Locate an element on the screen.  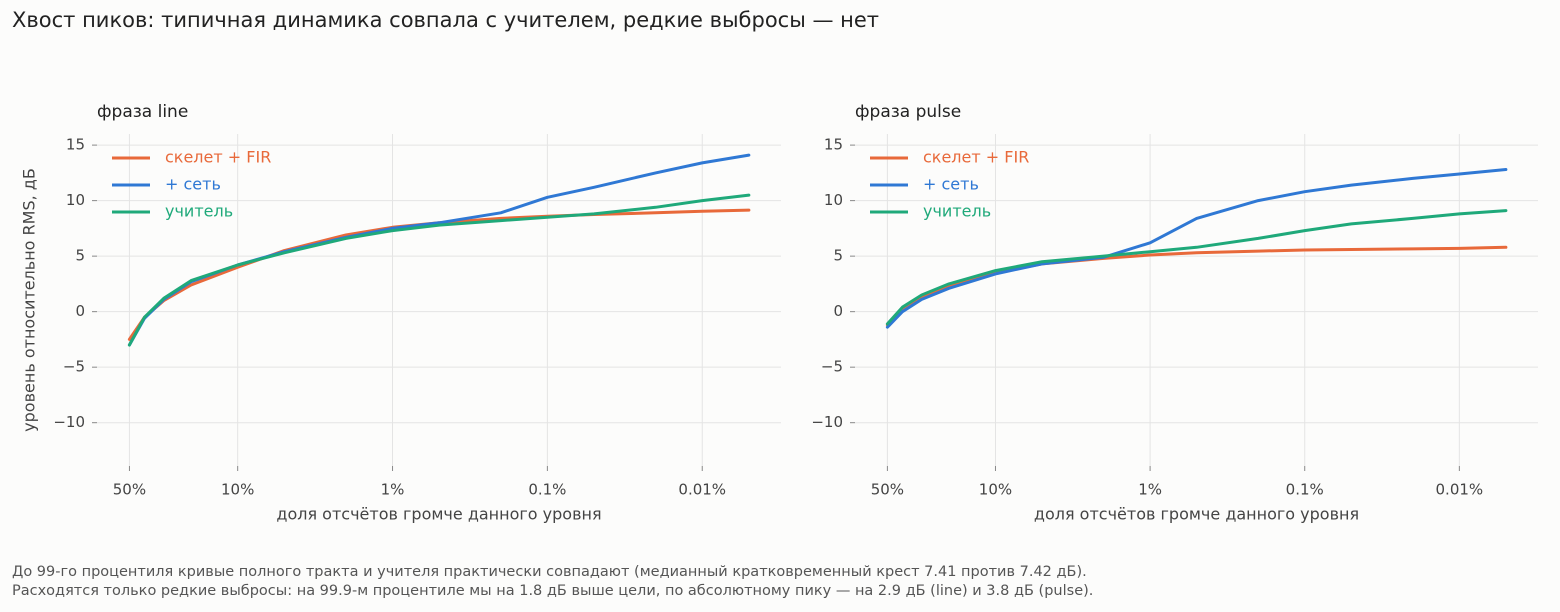
panel-title: фраза line is located at coordinates (142, 112).